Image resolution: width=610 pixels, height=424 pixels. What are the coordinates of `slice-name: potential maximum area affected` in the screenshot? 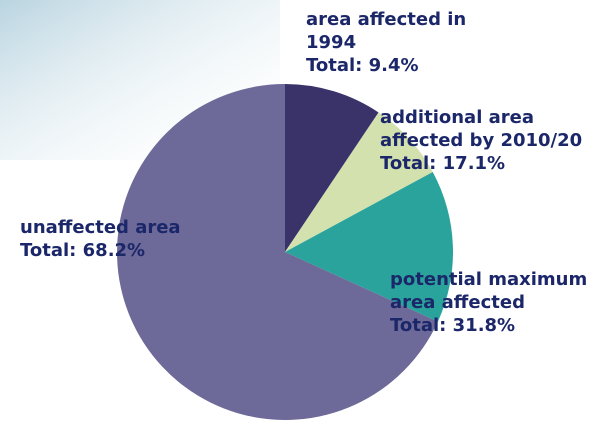 It's located at (489, 291).